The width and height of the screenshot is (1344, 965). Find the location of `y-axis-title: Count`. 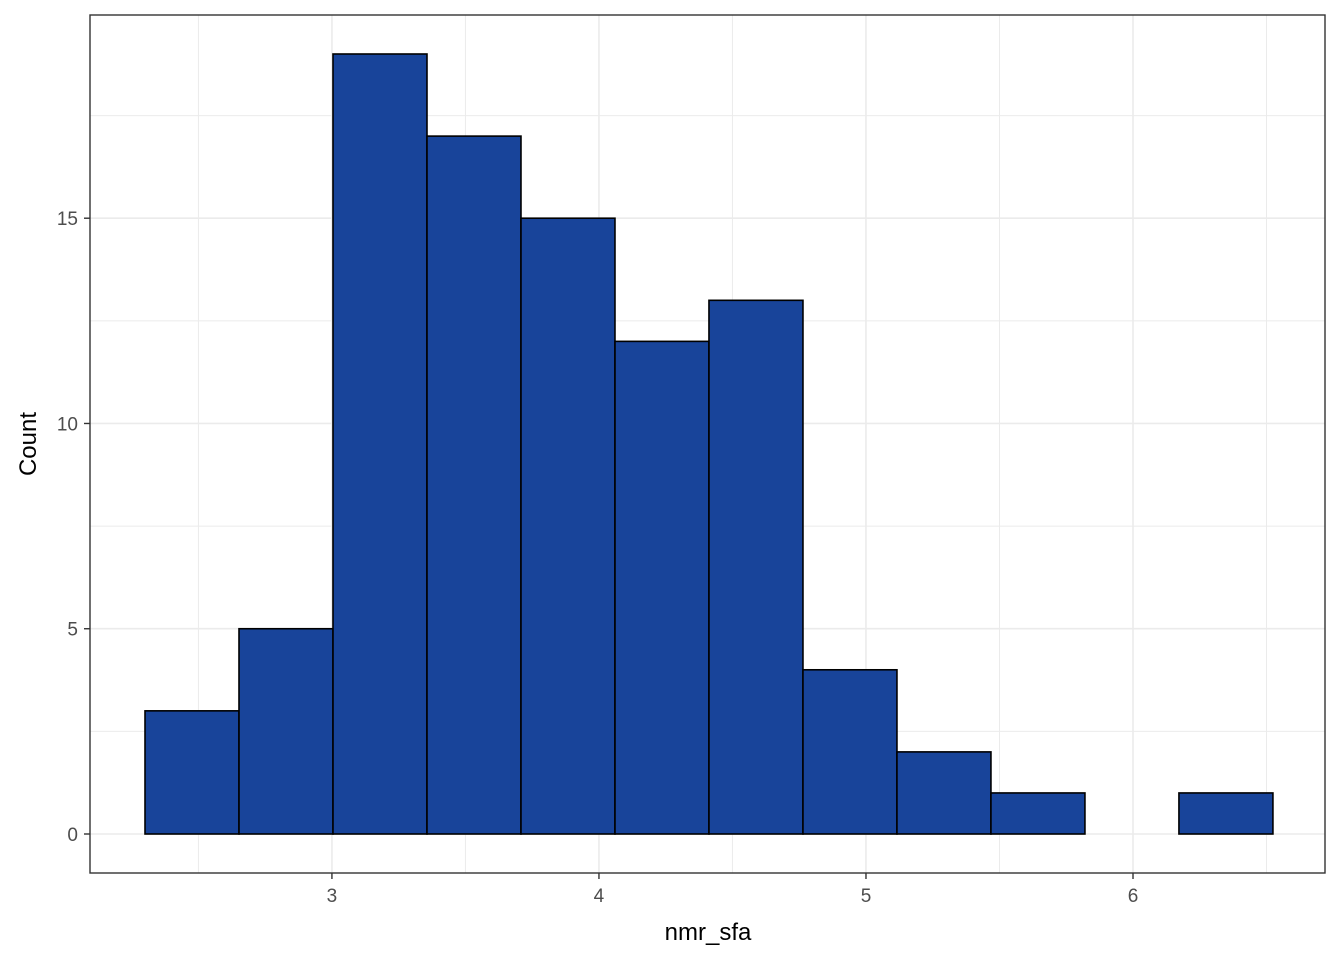

y-axis-title: Count is located at coordinates (28, 444).